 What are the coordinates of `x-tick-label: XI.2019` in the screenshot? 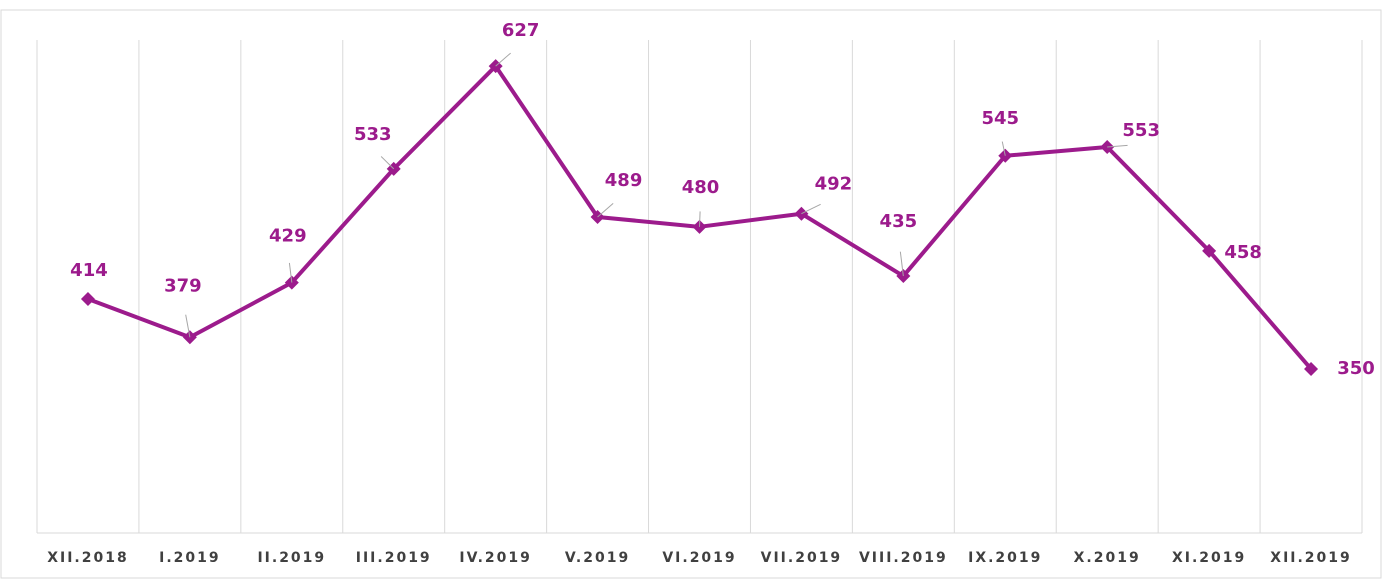 It's located at (1209, 558).